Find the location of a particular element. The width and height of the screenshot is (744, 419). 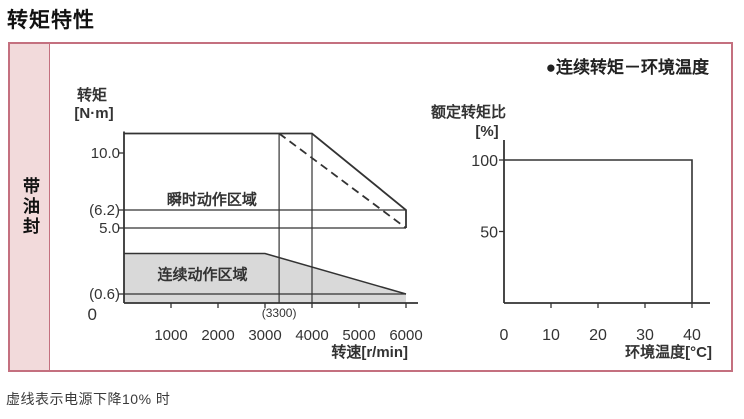

x-origin-label: 0 is located at coordinates (92, 314).